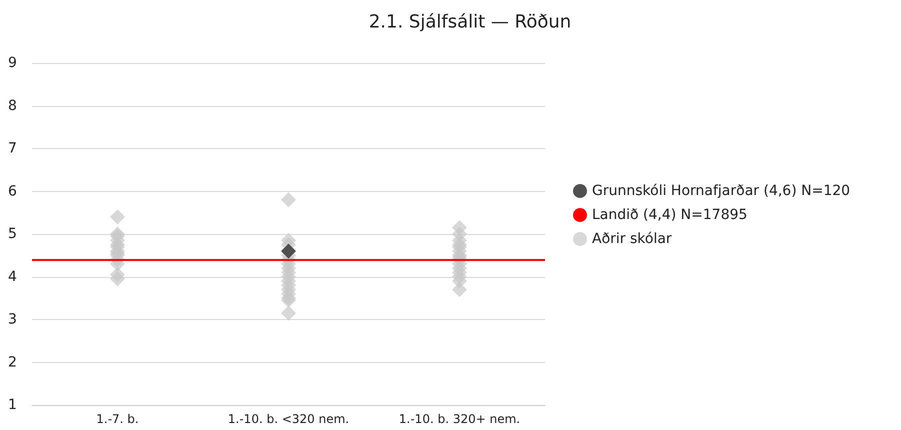 Image resolution: width=901 pixels, height=430 pixels. What do you see at coordinates (12, 405) in the screenshot?
I see `y-tick-label: 1` at bounding box center [12, 405].